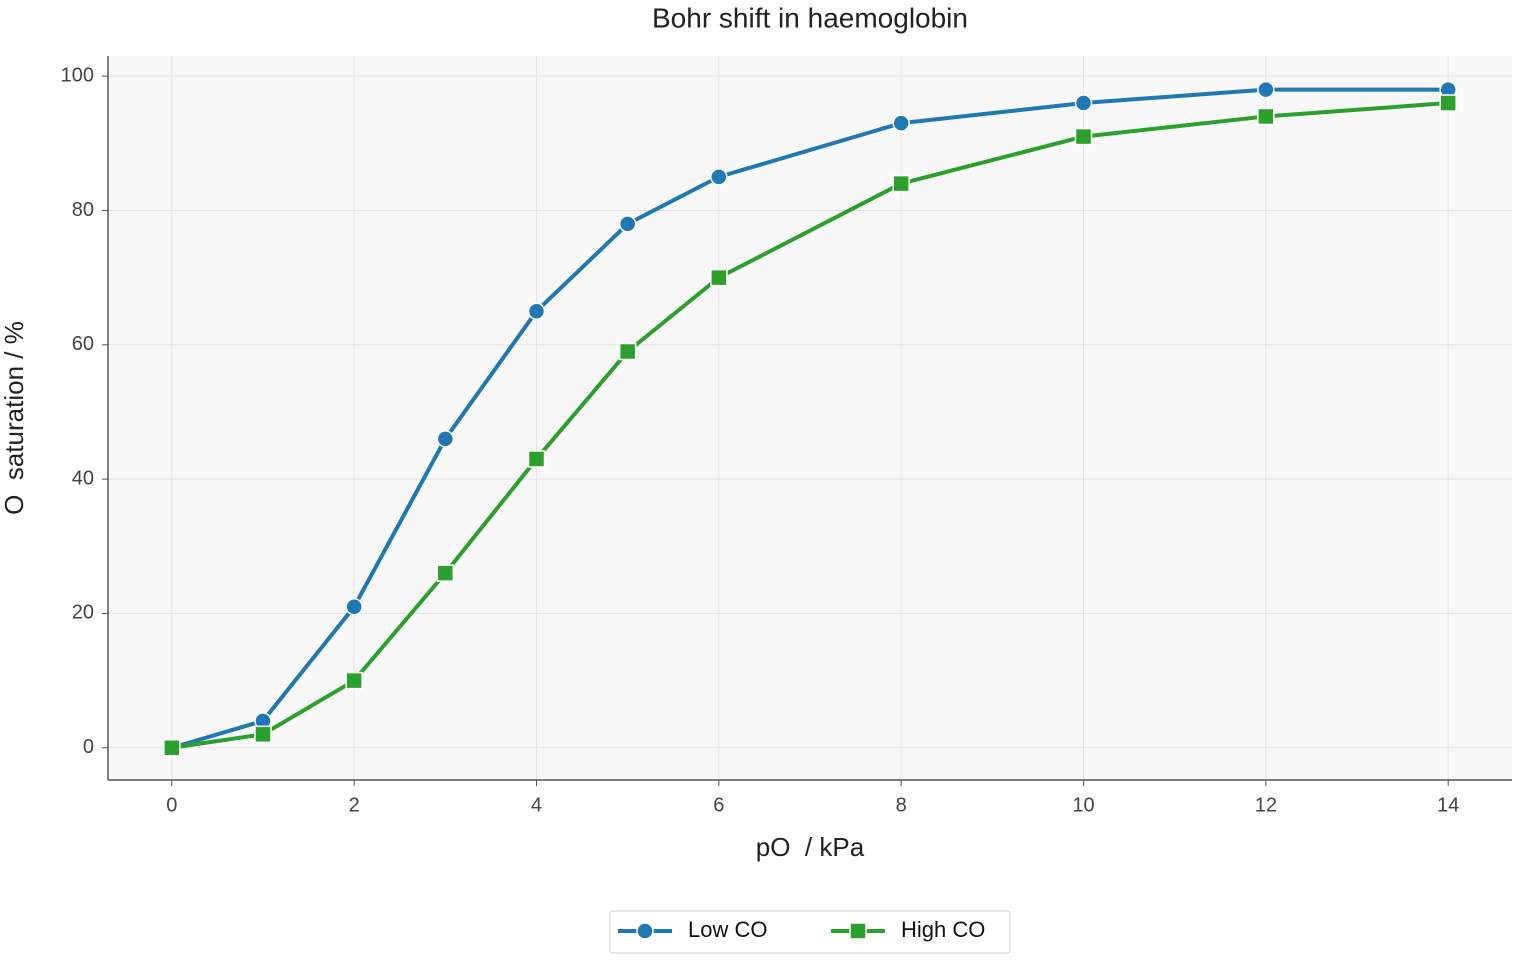 The width and height of the screenshot is (1520, 960). Describe the element at coordinates (77, 75) in the screenshot. I see `y-tick-label: 100` at that location.